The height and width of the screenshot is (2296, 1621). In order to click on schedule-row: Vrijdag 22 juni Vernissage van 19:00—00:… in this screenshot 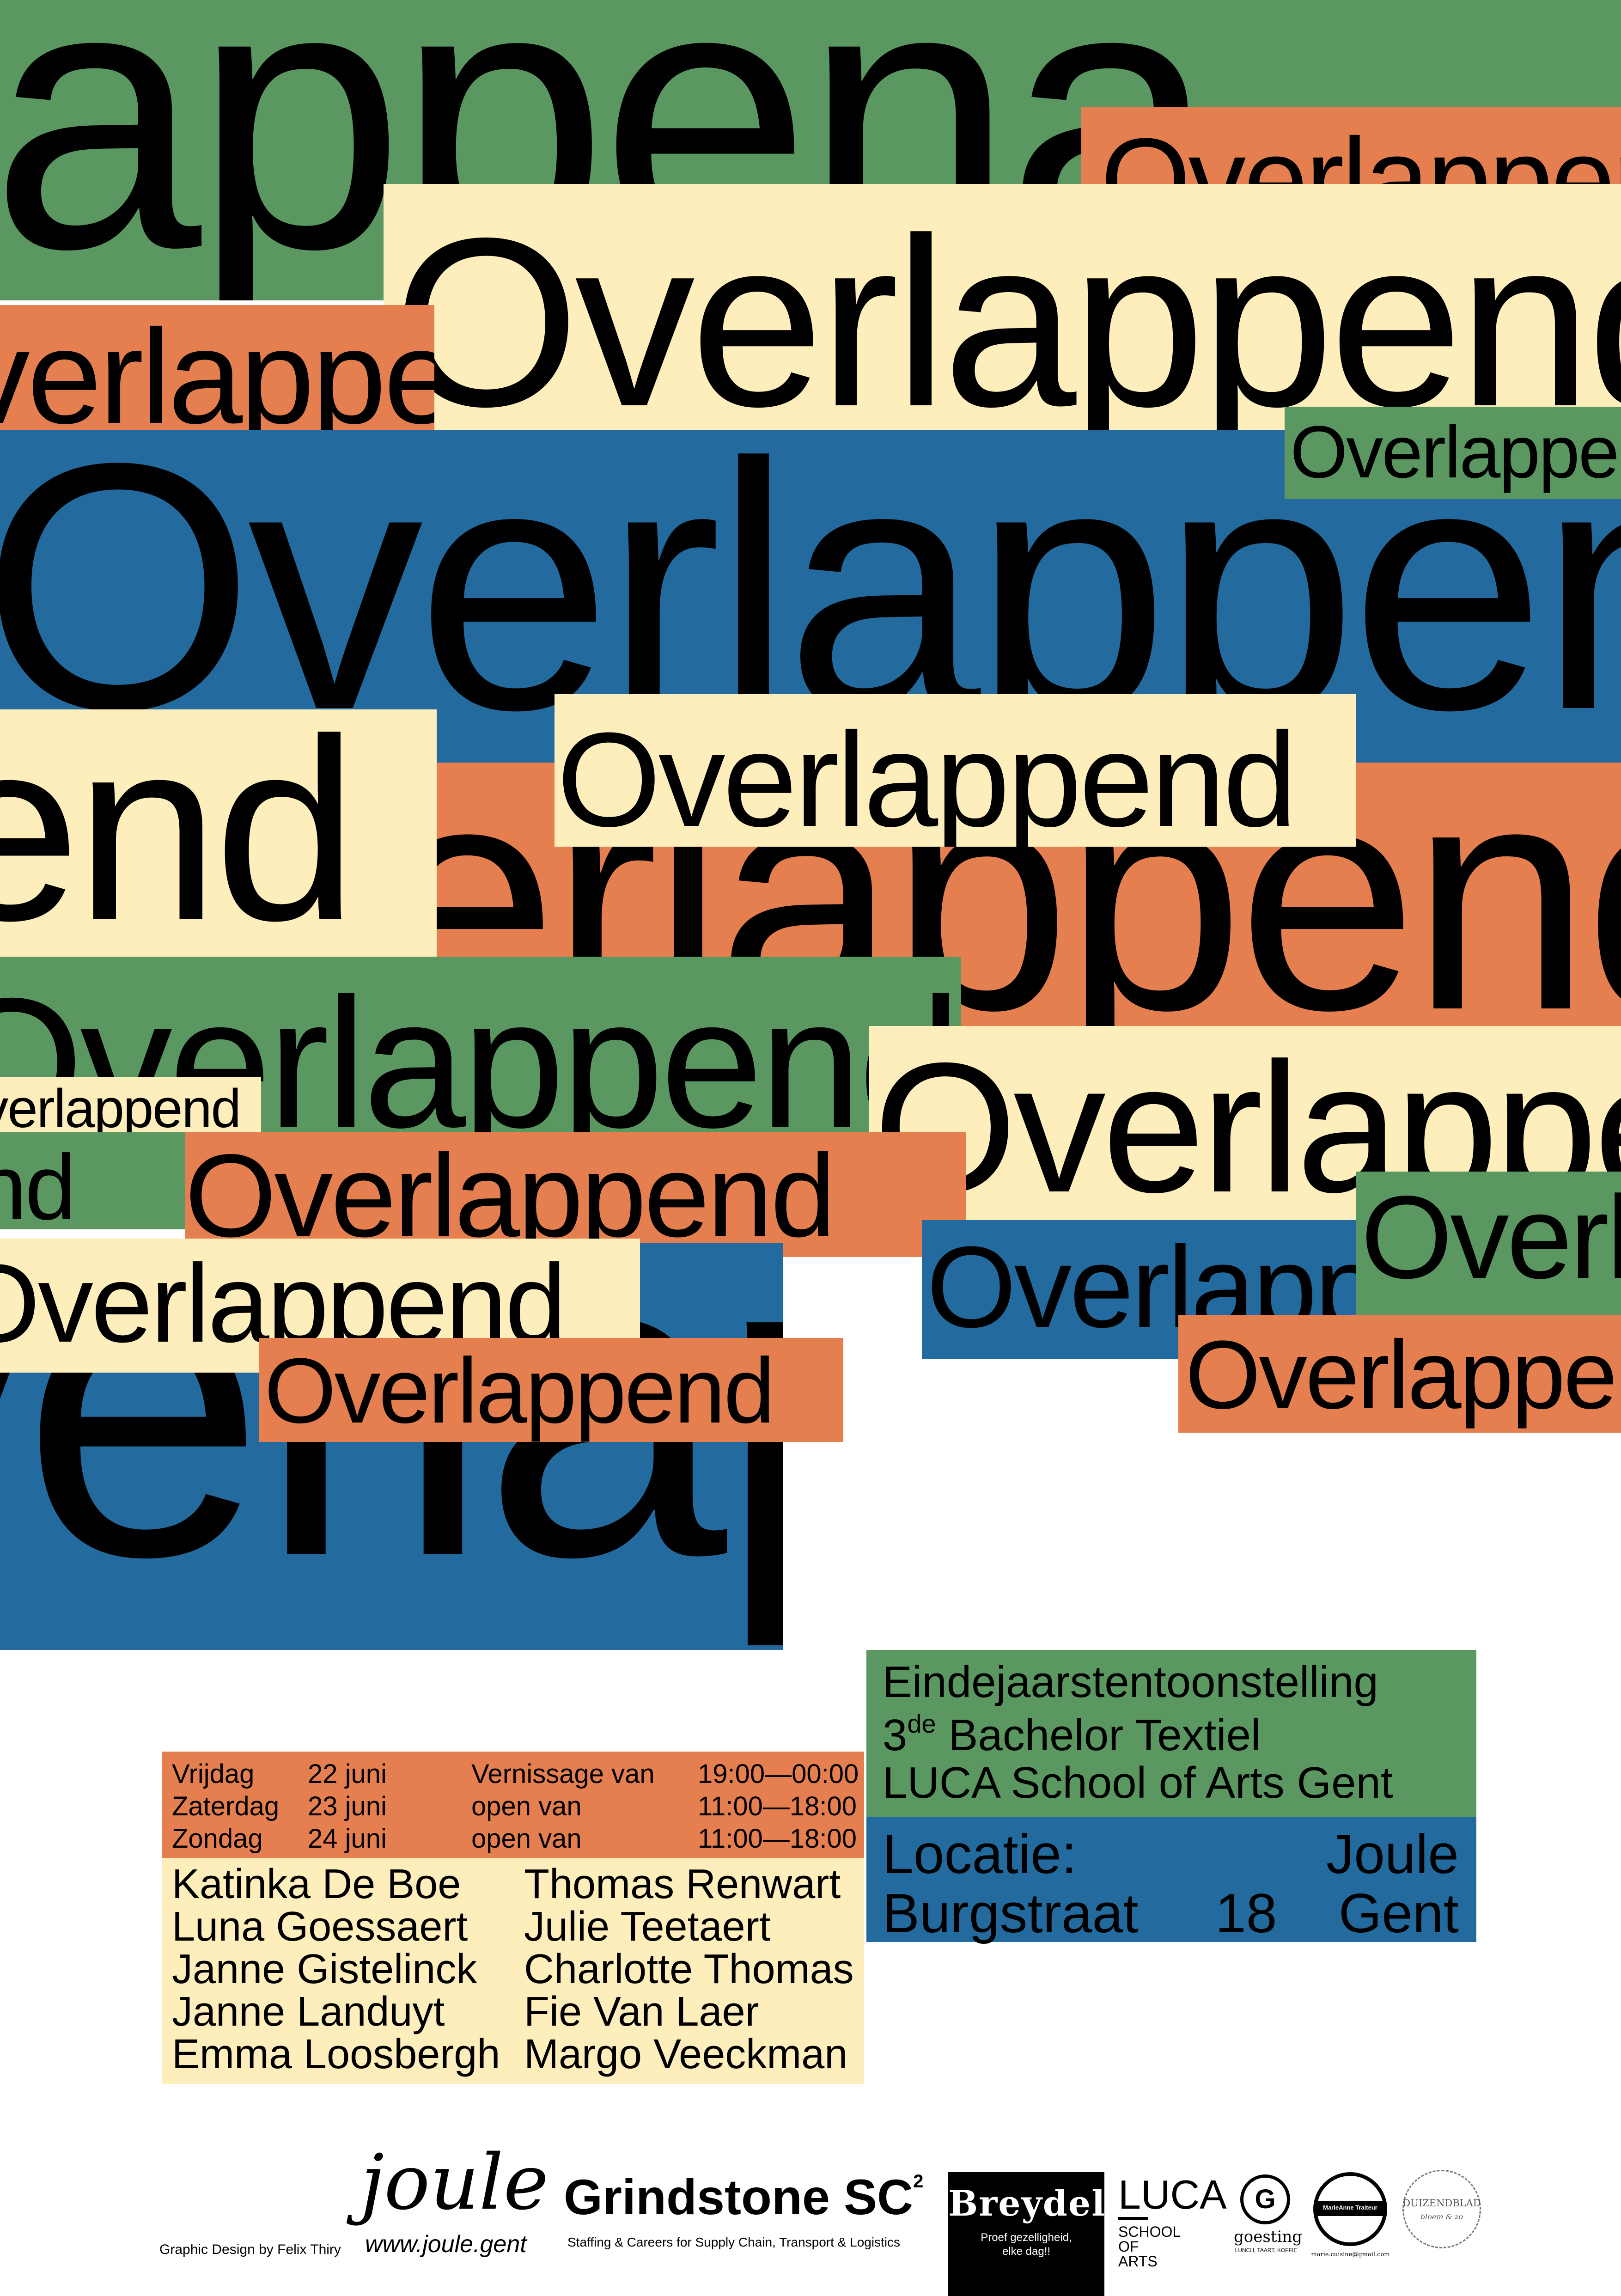, I will do `click(513, 1775)`.